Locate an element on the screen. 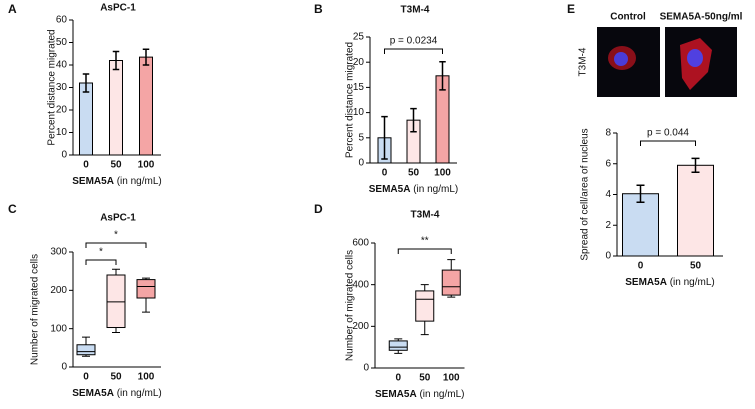 The width and height of the screenshot is (755, 409). panel-letter: E is located at coordinates (571, 9).